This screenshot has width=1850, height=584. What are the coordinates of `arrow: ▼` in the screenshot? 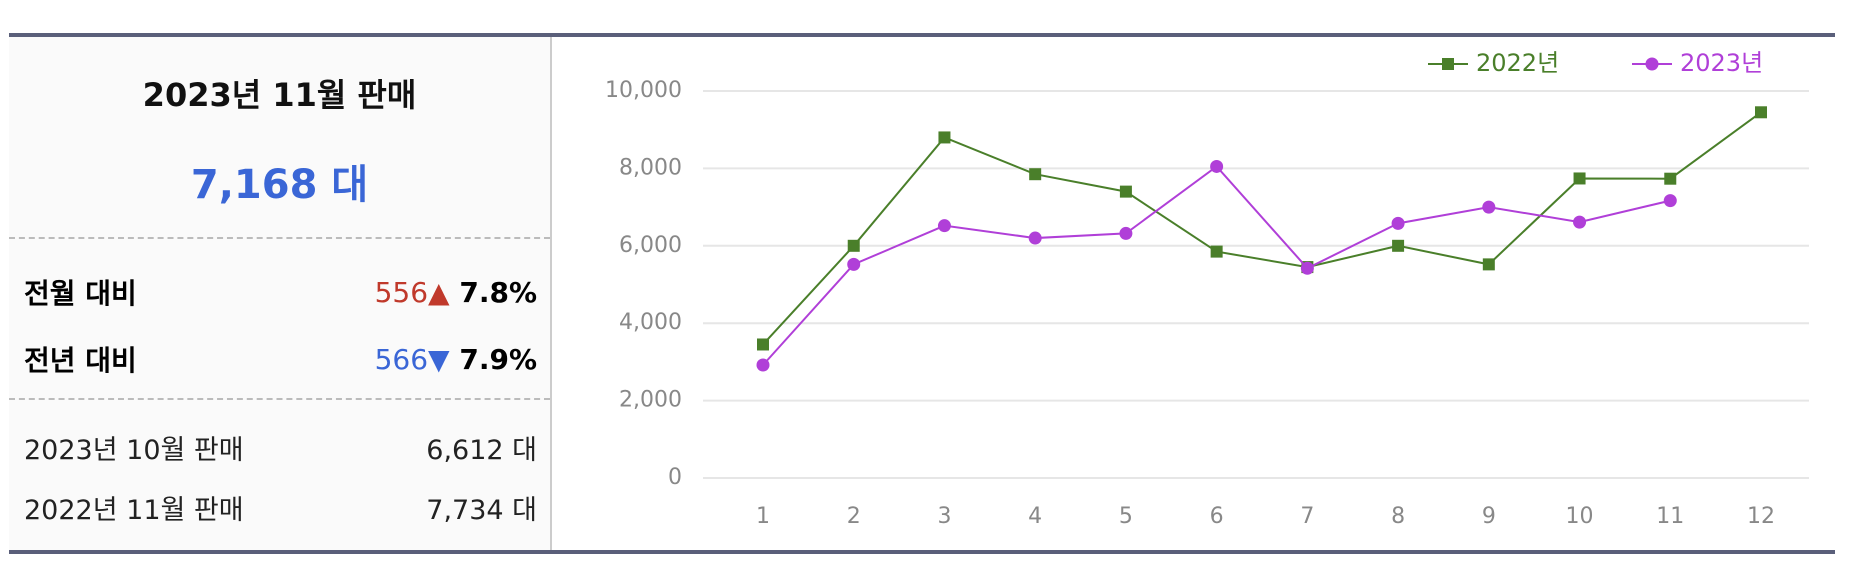 It's located at (439, 359).